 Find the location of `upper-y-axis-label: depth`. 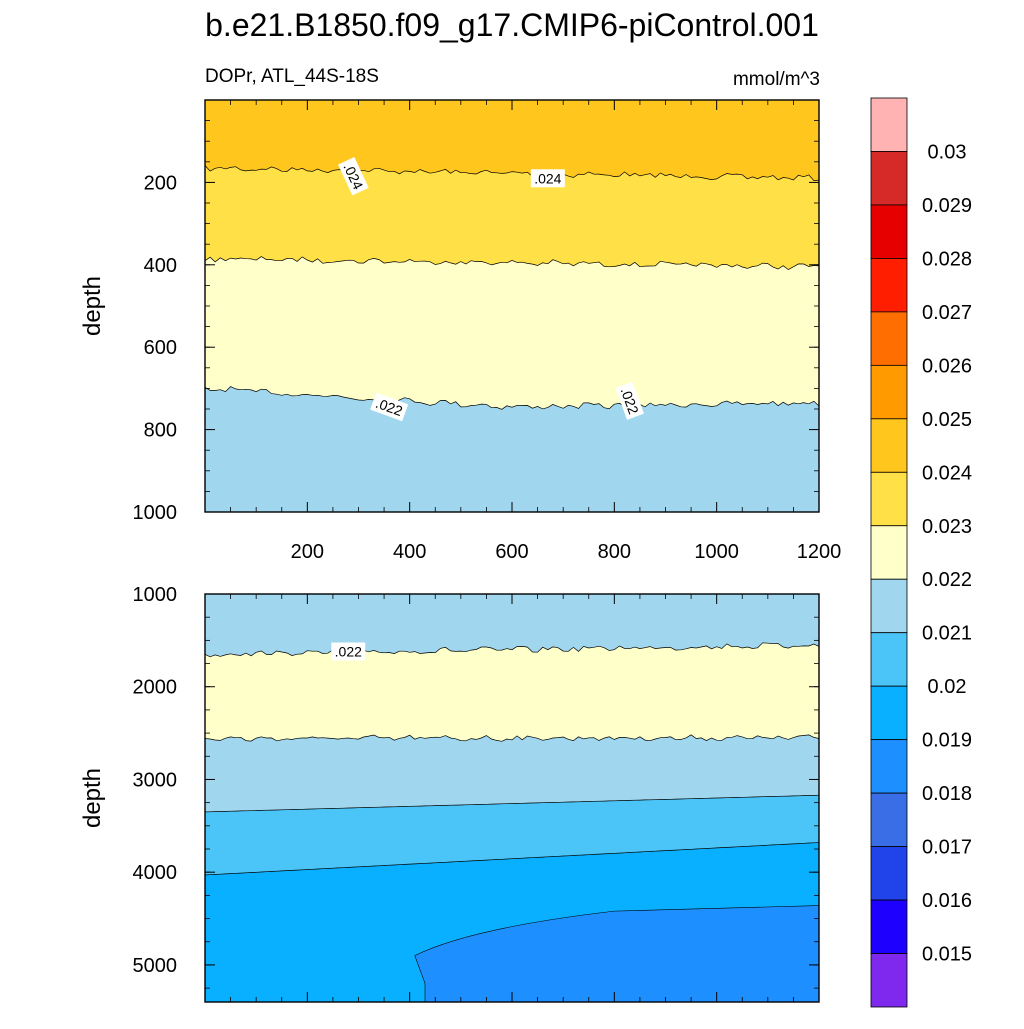

upper-y-axis-label: depth is located at coordinates (92, 306).